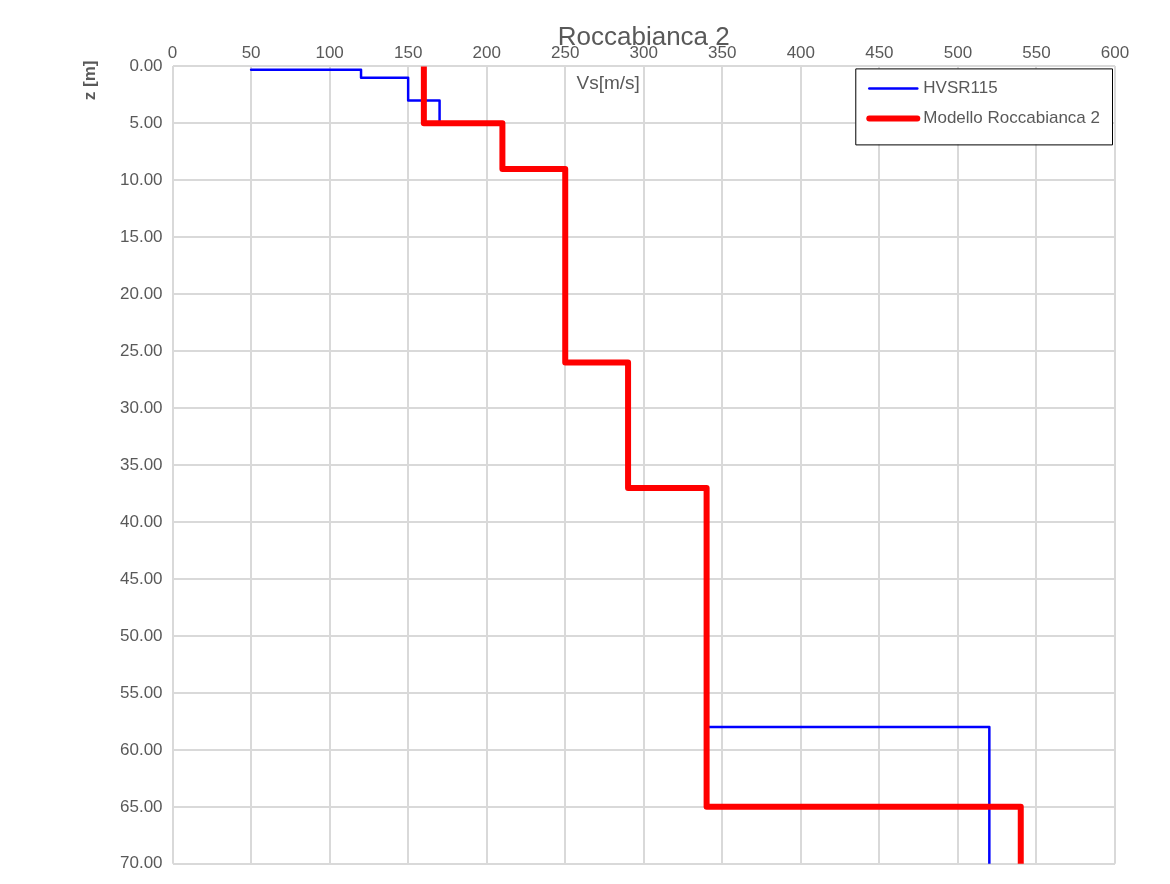 This screenshot has width=1170, height=884. Describe the element at coordinates (141, 692) in the screenshot. I see `y-tick-label: 55.00` at that location.